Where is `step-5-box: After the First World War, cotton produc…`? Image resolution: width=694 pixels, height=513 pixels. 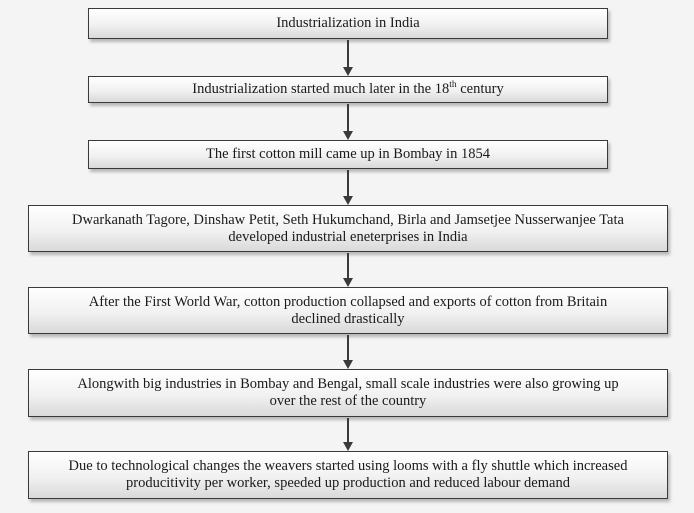
step-5-box: After the First World War, cotton produc… is located at coordinates (348, 310).